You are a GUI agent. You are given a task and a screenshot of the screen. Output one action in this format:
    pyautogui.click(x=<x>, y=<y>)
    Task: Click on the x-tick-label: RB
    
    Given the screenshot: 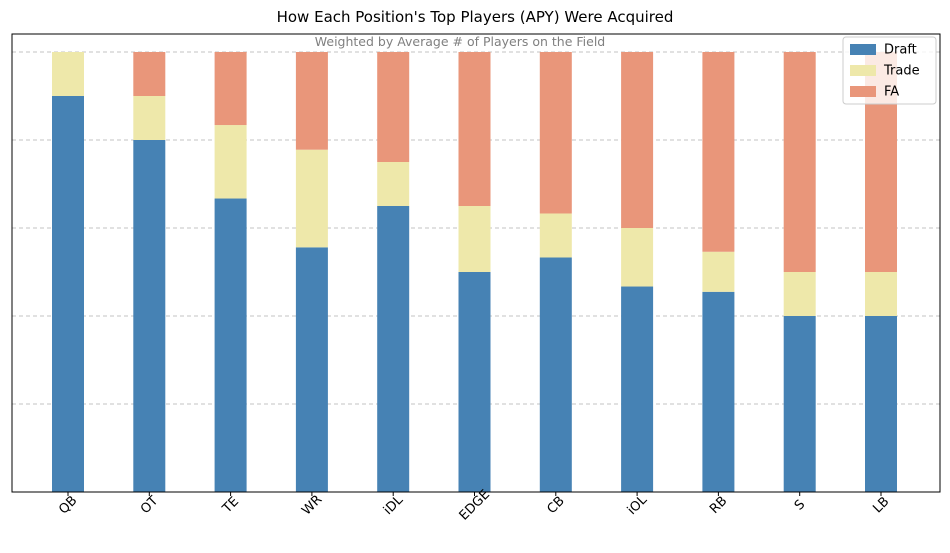 What is the action you would take?
    pyautogui.click(x=718, y=505)
    